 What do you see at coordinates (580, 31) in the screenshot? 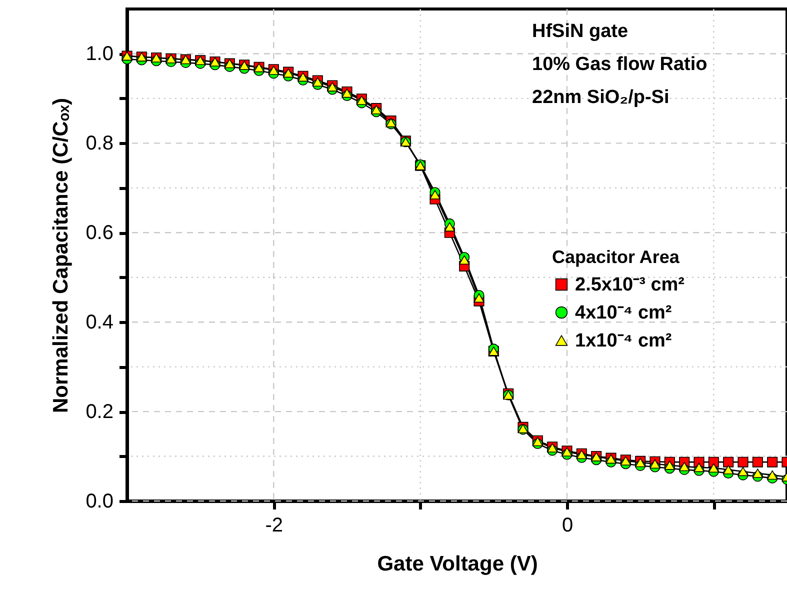
I see `annotation: HfSiN gate` at bounding box center [580, 31].